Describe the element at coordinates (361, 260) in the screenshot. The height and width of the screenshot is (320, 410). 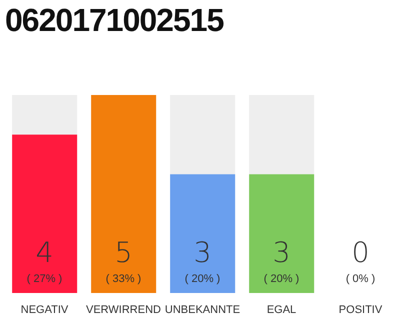
I see `data-label: 0 ( 0% )` at that location.